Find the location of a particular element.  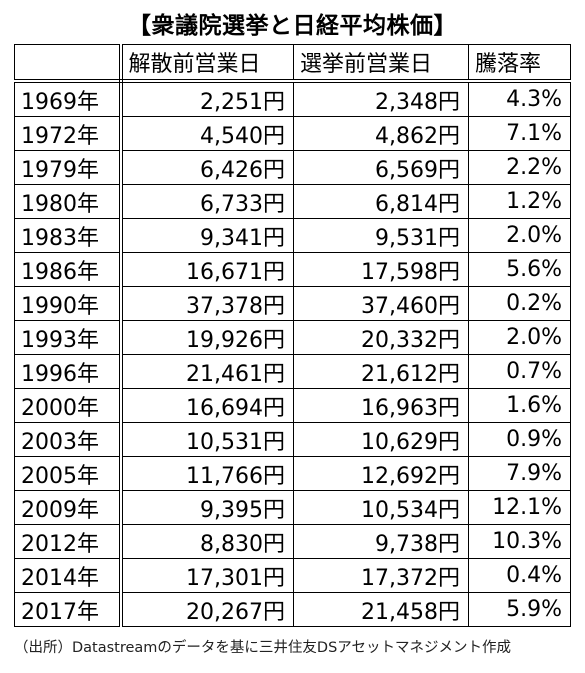

table-row: 1983年 9,341円 9,531円 2.0% is located at coordinates (292, 235).